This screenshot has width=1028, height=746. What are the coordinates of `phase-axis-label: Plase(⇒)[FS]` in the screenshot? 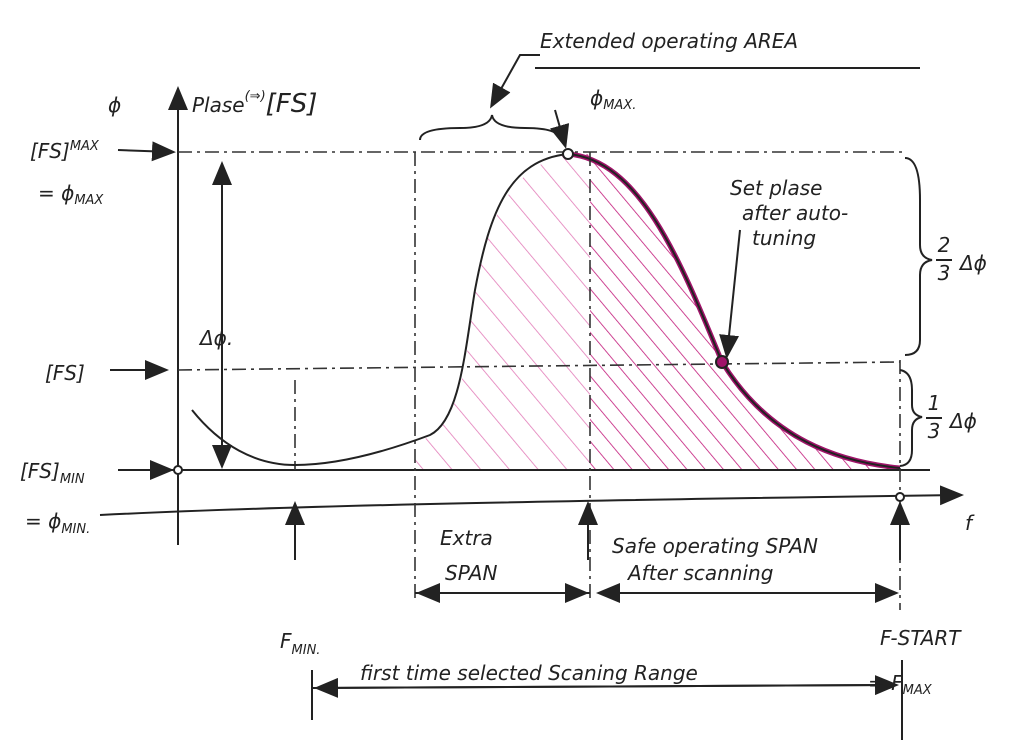 It's located at (254, 104).